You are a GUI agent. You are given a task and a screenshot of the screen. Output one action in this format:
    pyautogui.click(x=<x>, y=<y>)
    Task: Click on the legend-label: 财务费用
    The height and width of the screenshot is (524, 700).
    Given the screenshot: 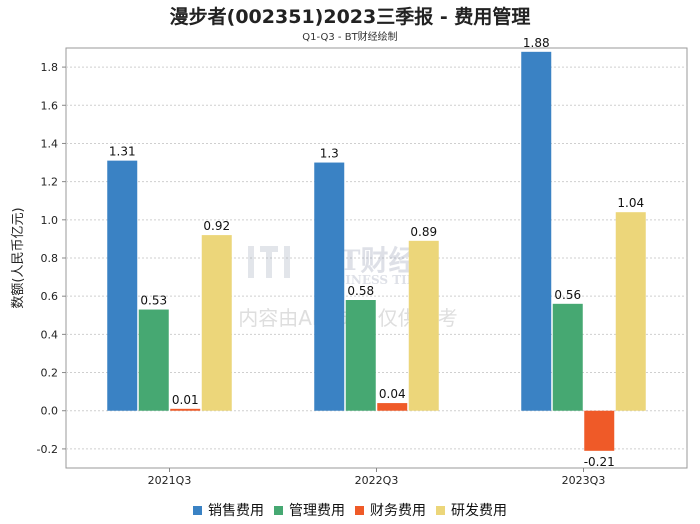 What is the action you would take?
    pyautogui.click(x=398, y=511)
    